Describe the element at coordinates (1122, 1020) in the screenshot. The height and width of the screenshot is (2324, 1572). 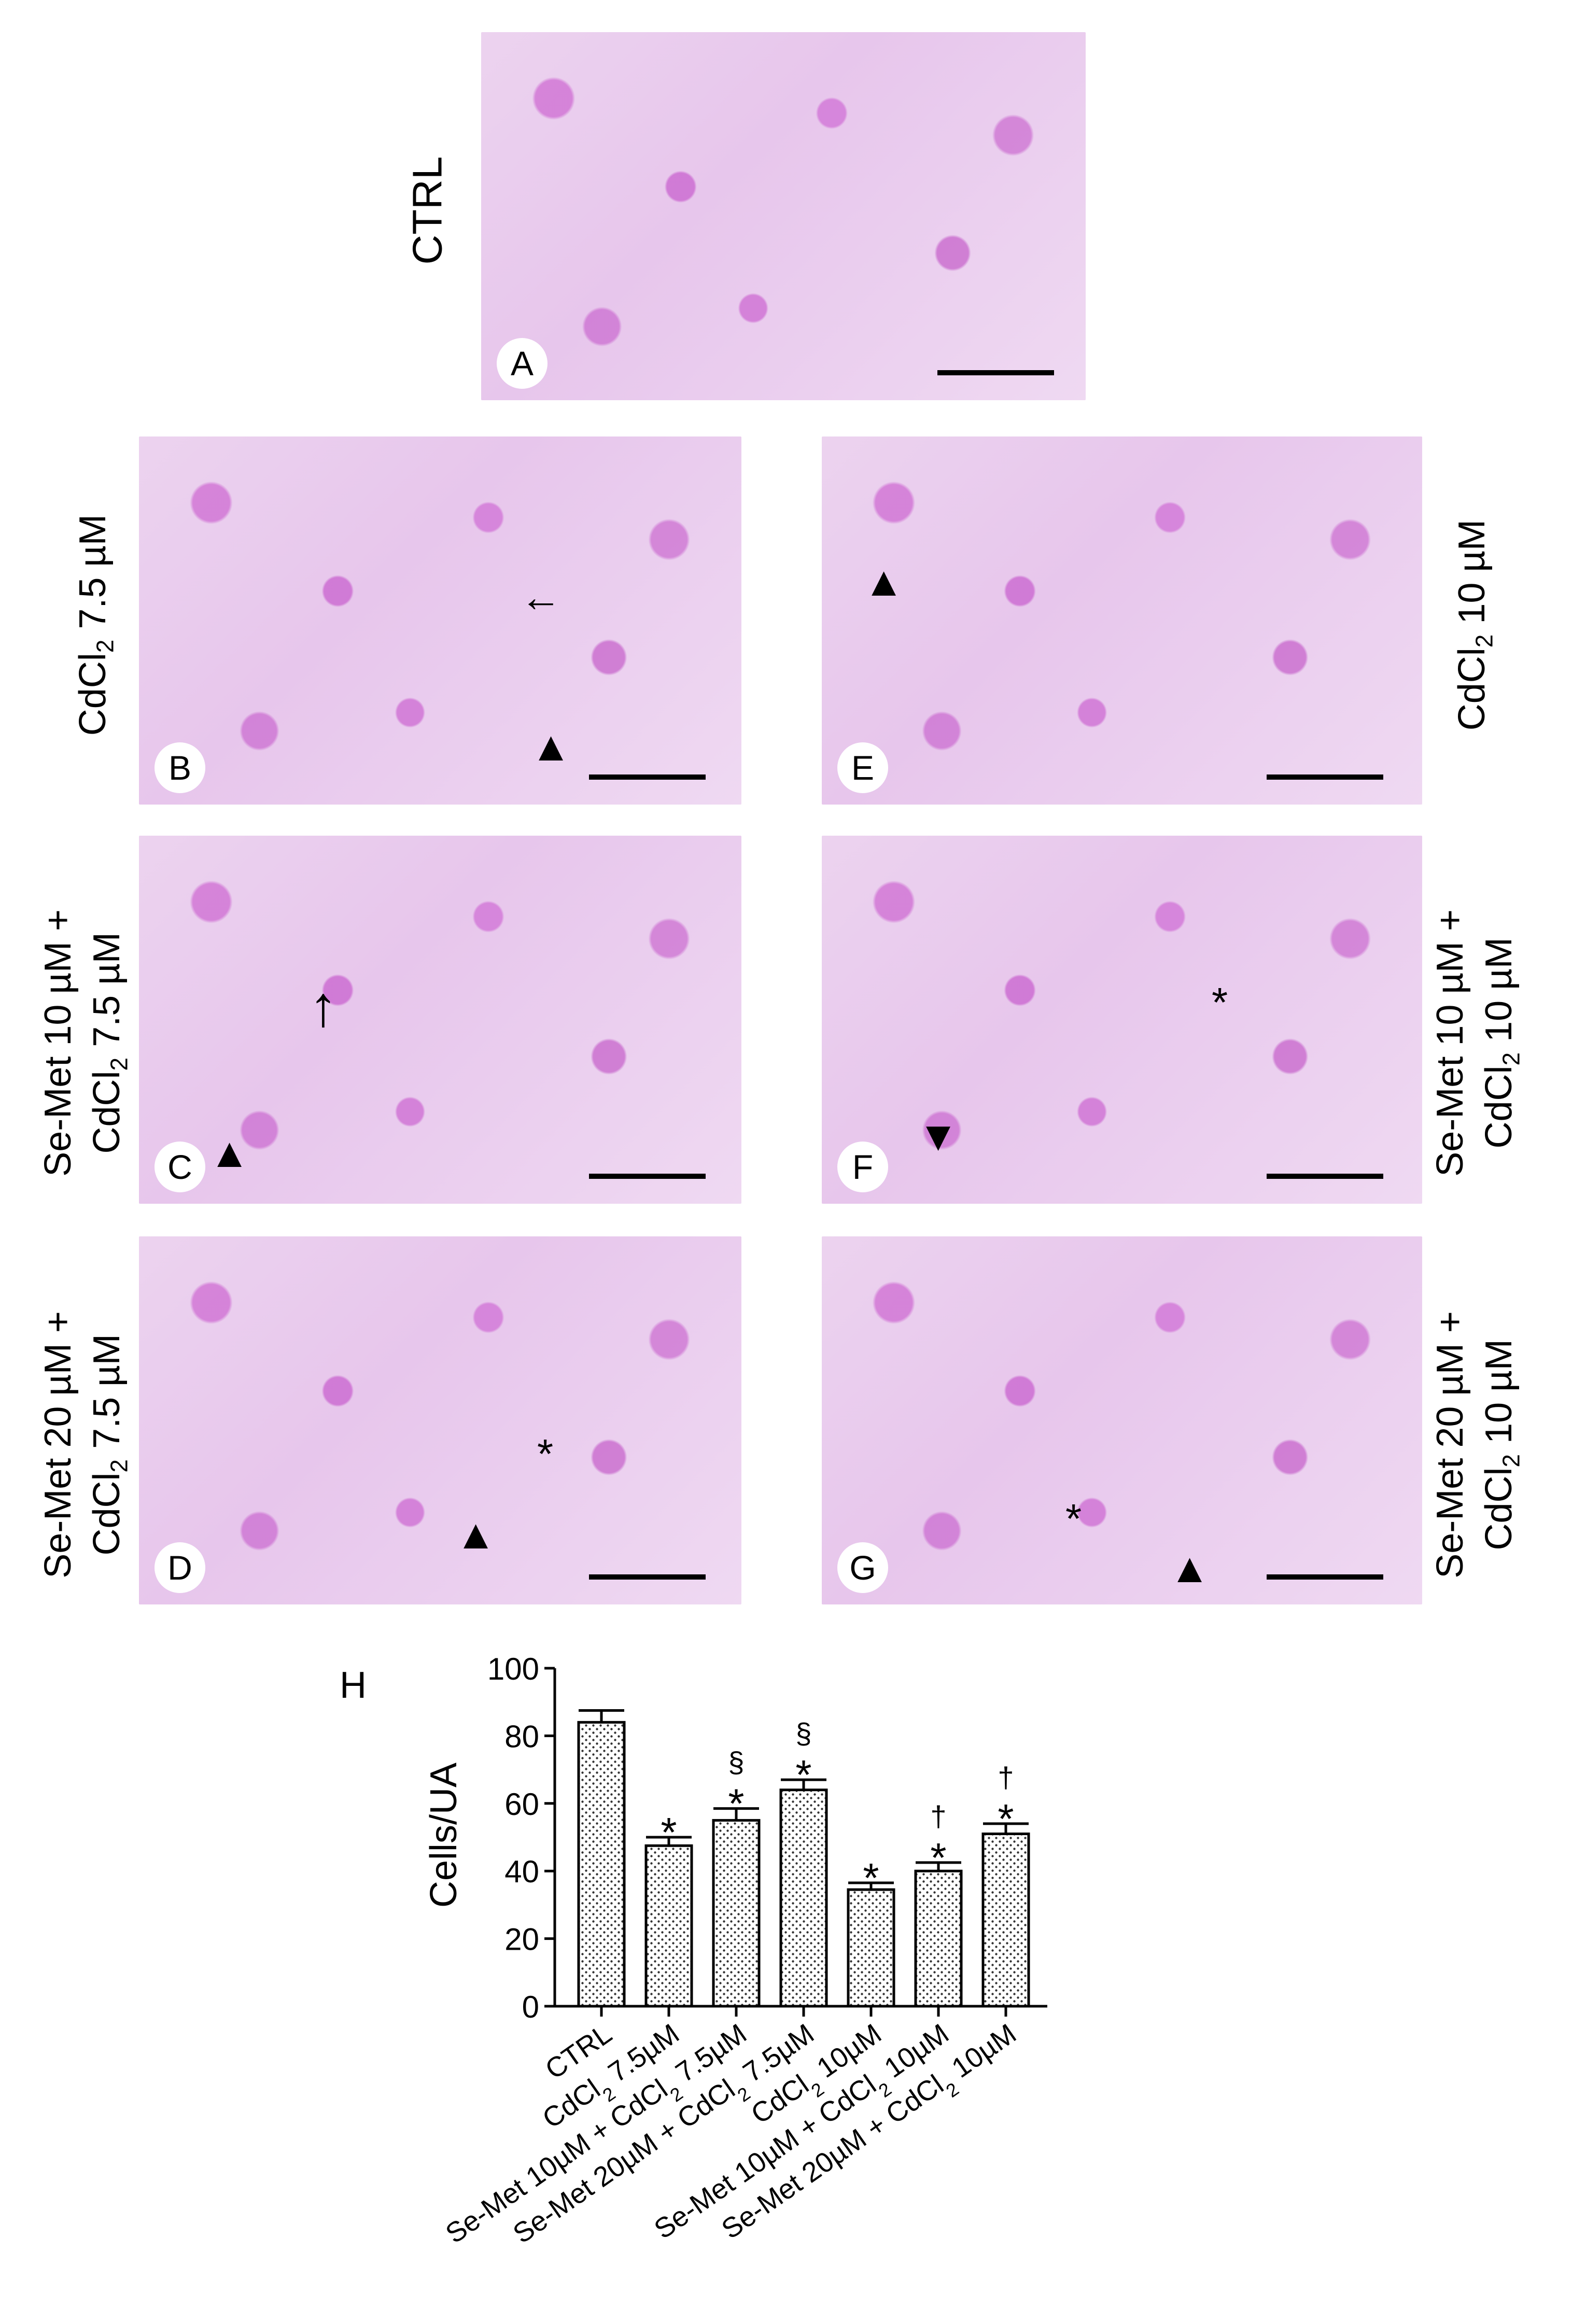
I see `panel-f-micrograph: F ▼ *` at that location.